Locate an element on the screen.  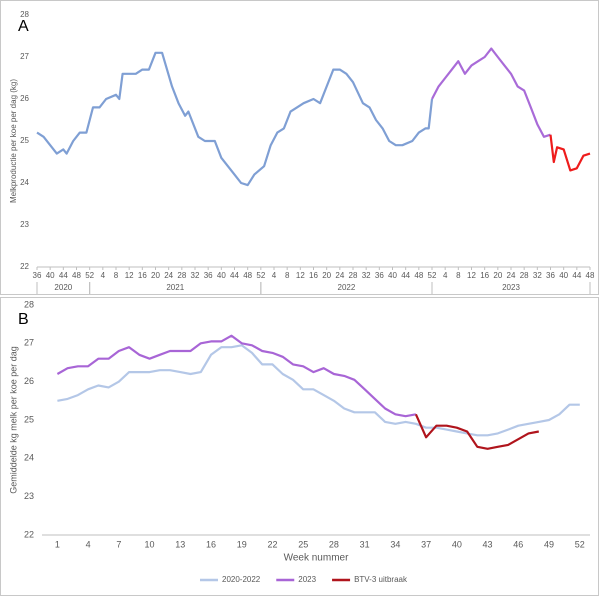
x-tick-label: 37 is located at coordinates (426, 544).